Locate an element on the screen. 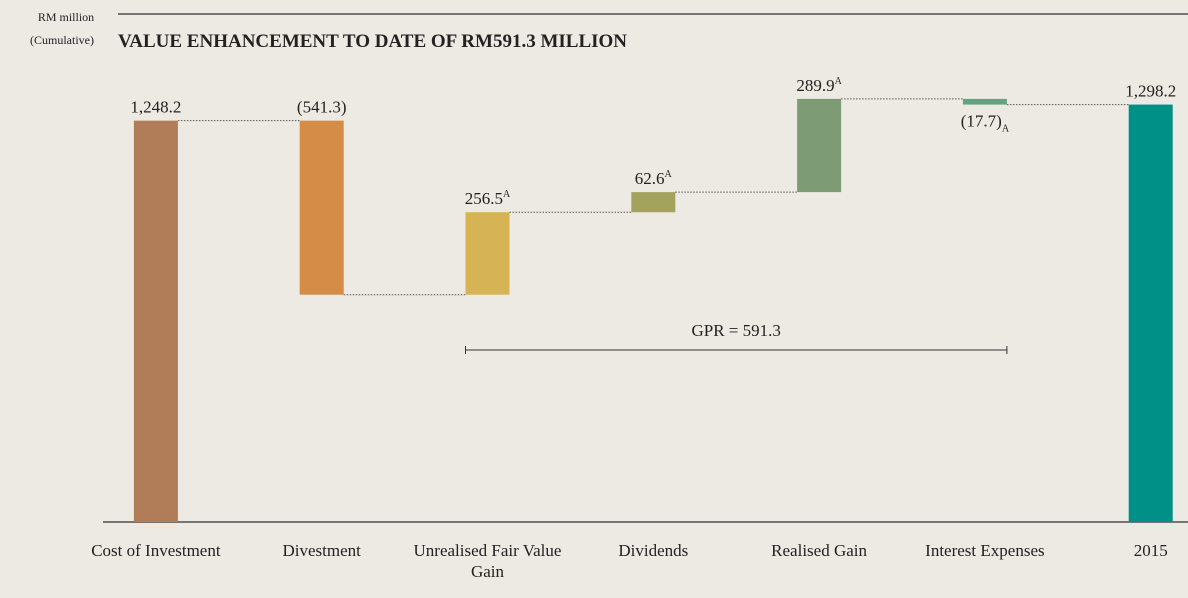  value-label-text: 1,298.2 is located at coordinates (1150, 91).